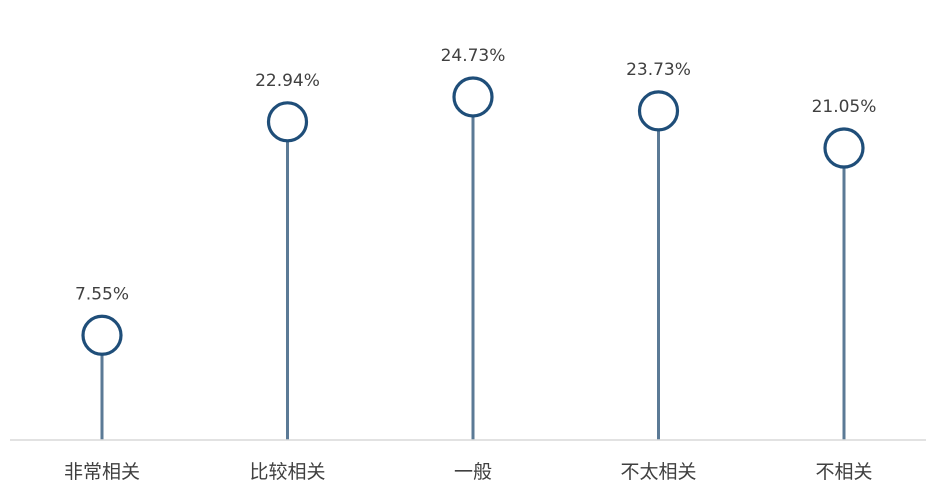 This screenshot has height=484, width=926. I want to click on category-label-3: 不太相关, so click(658, 472).